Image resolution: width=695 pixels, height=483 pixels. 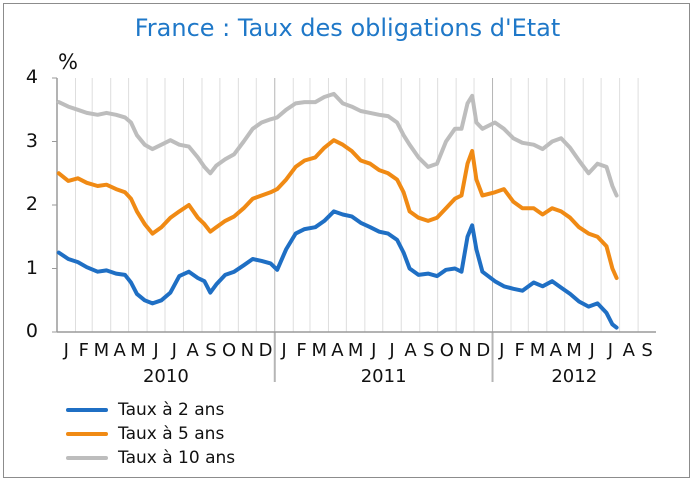 I want to click on y-tick-label: 4, so click(x=31, y=77).